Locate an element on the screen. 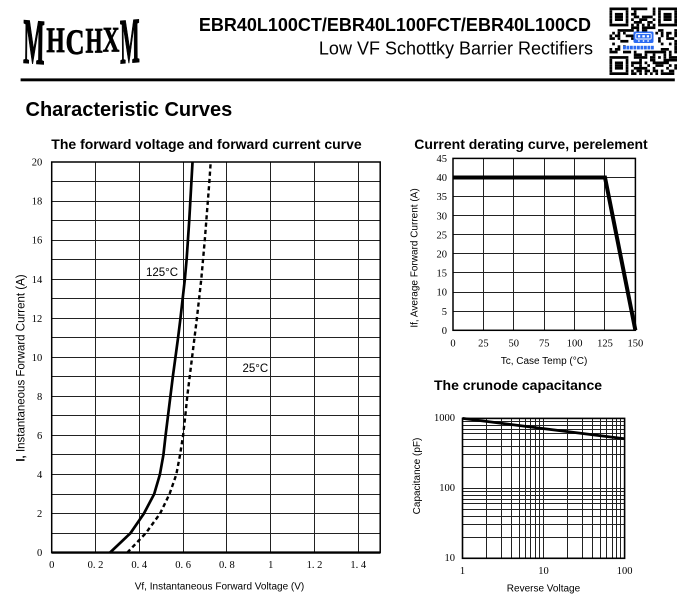 The width and height of the screenshot is (699, 604). svg-text: 15 is located at coordinates (442, 274).